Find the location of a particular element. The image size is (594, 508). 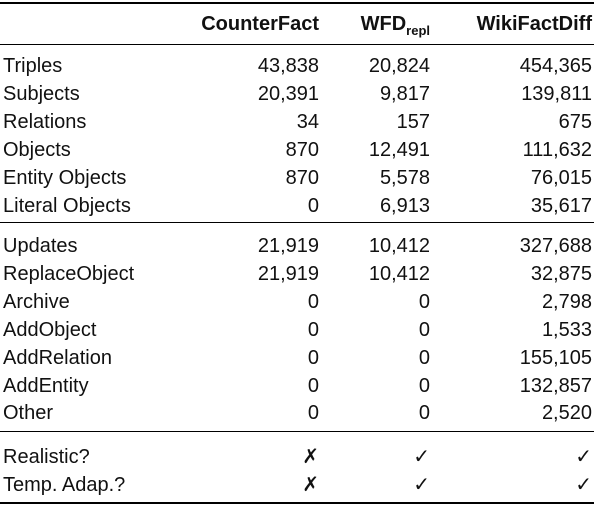

row-label: Archive is located at coordinates (36, 301).